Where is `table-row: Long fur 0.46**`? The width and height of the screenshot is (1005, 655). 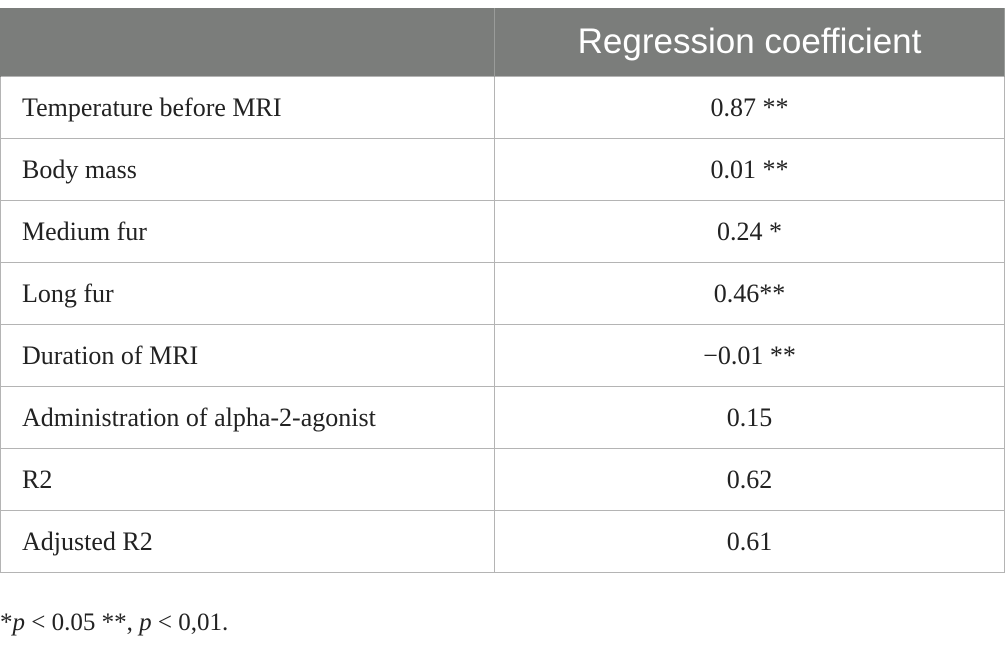 table-row: Long fur 0.46** is located at coordinates (502, 293).